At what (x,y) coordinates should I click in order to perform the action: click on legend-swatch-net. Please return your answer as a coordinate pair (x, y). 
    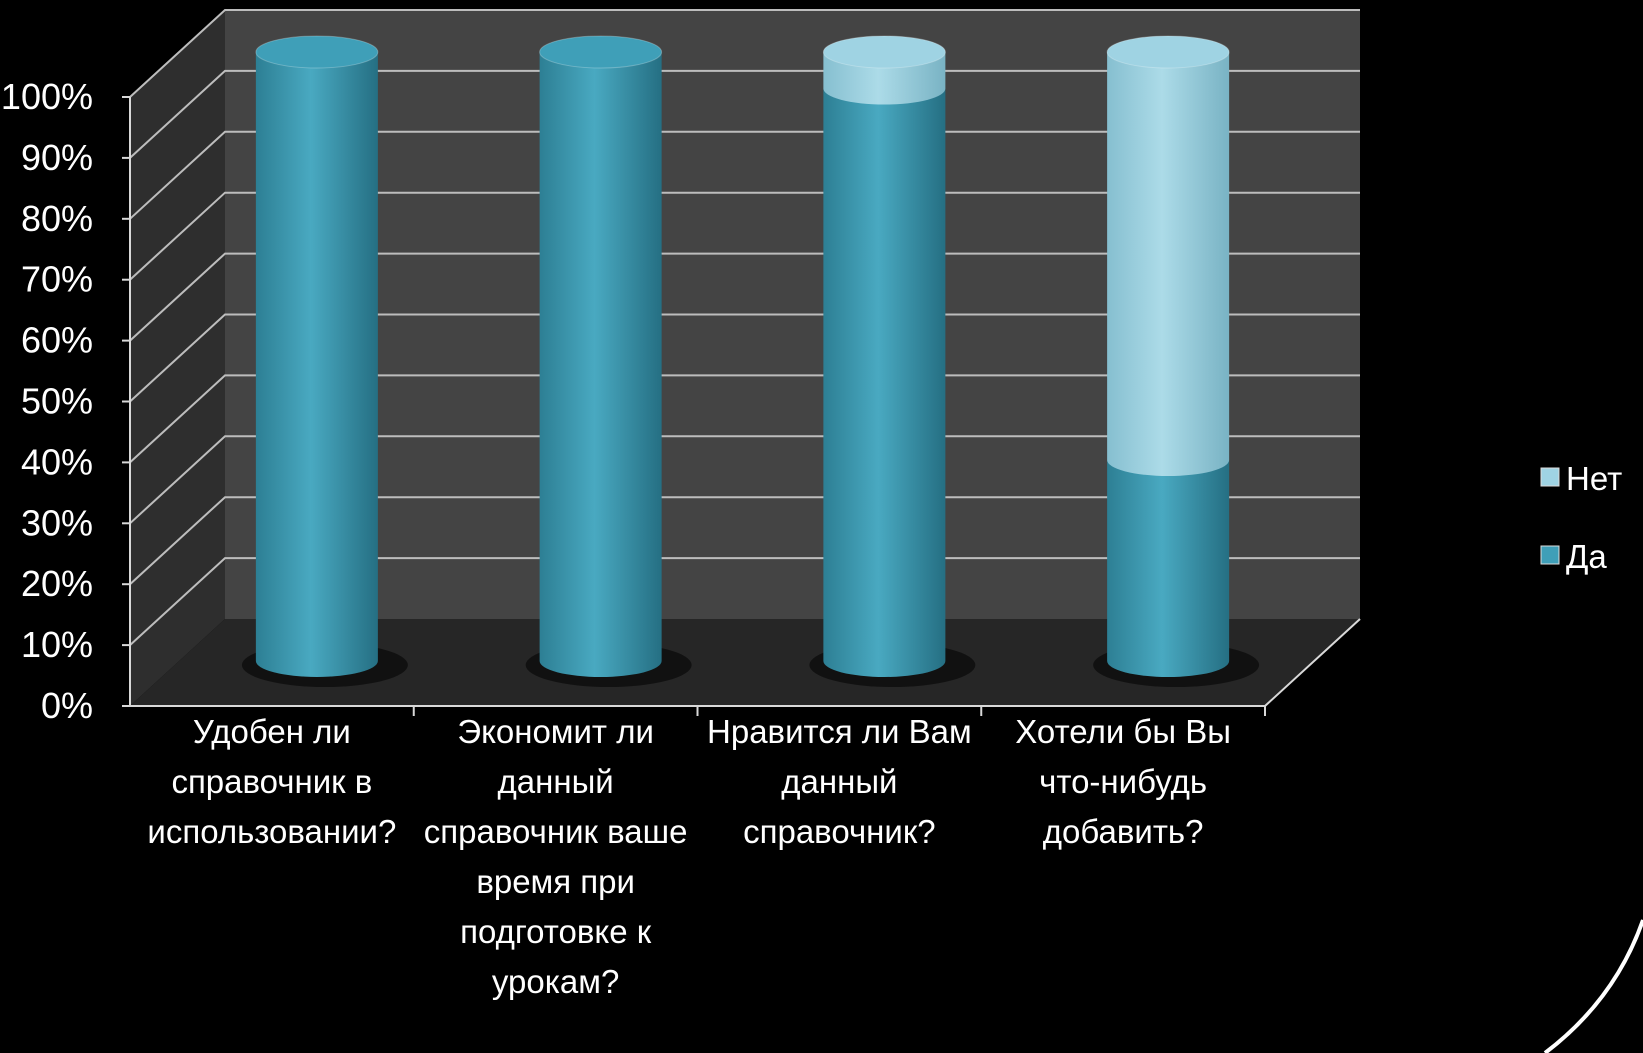
    Looking at the image, I should click on (1550, 477).